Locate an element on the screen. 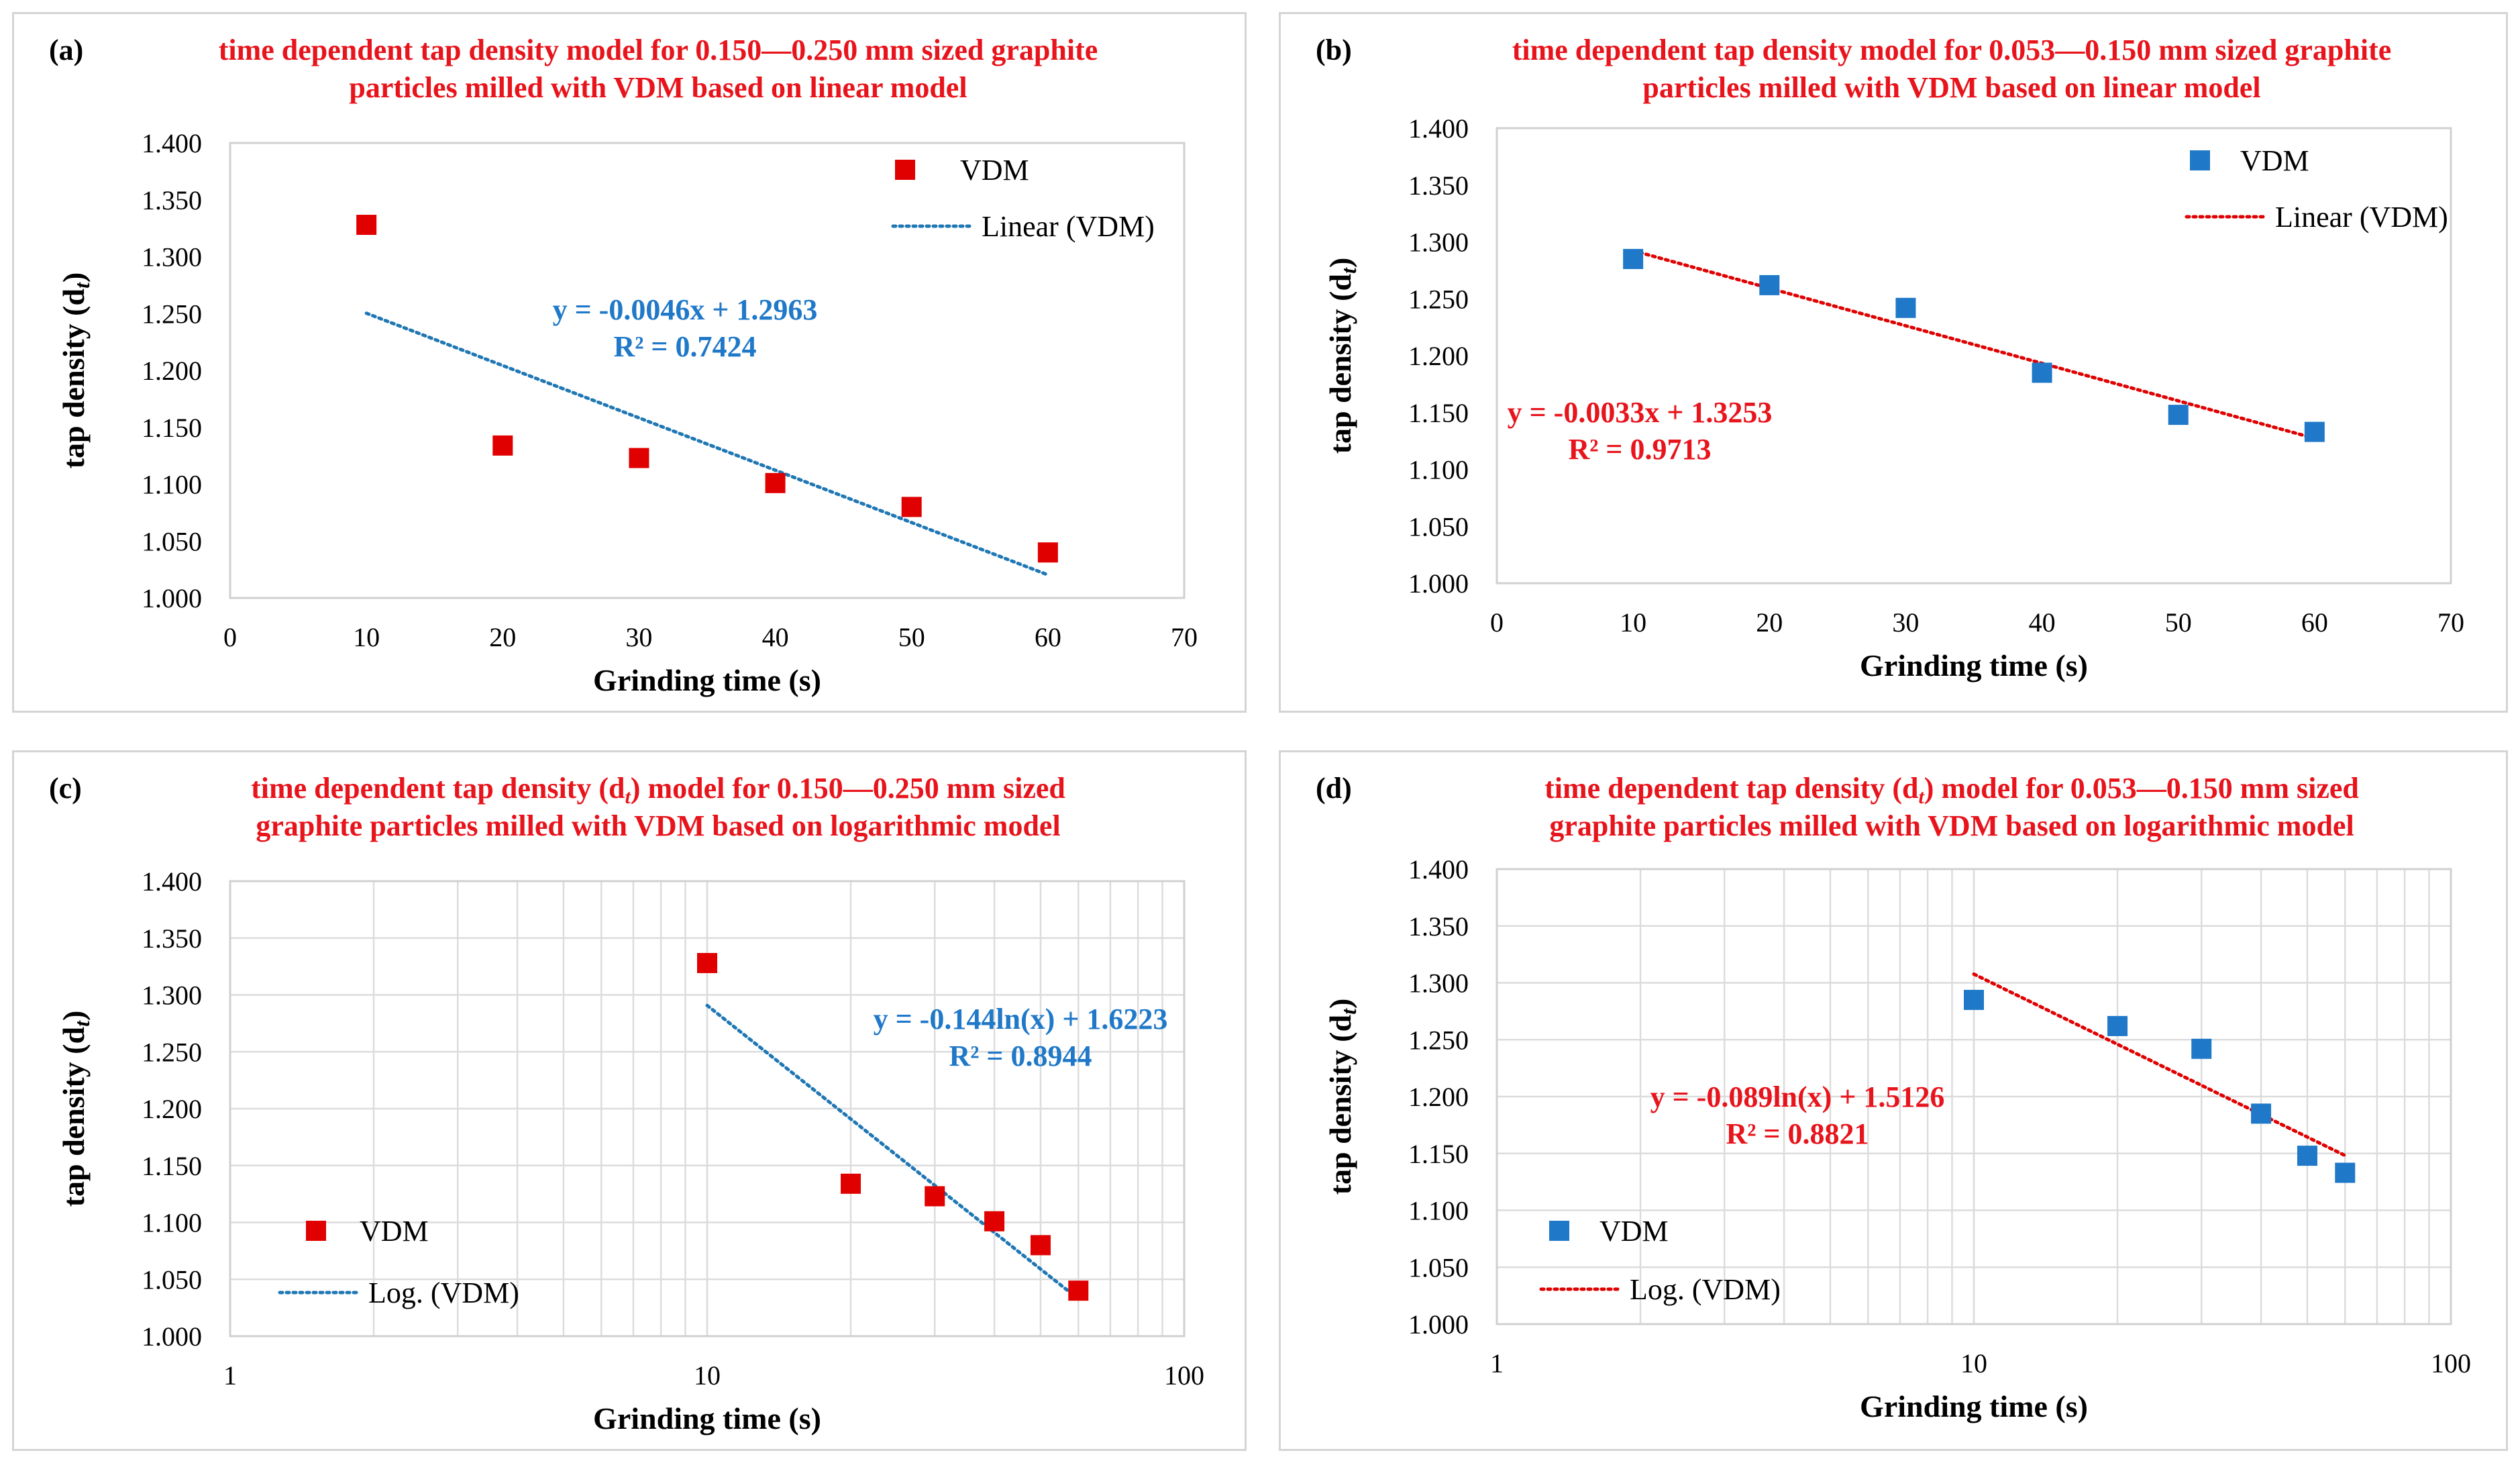  xtick-label-b-7: 70 is located at coordinates (2450, 623).